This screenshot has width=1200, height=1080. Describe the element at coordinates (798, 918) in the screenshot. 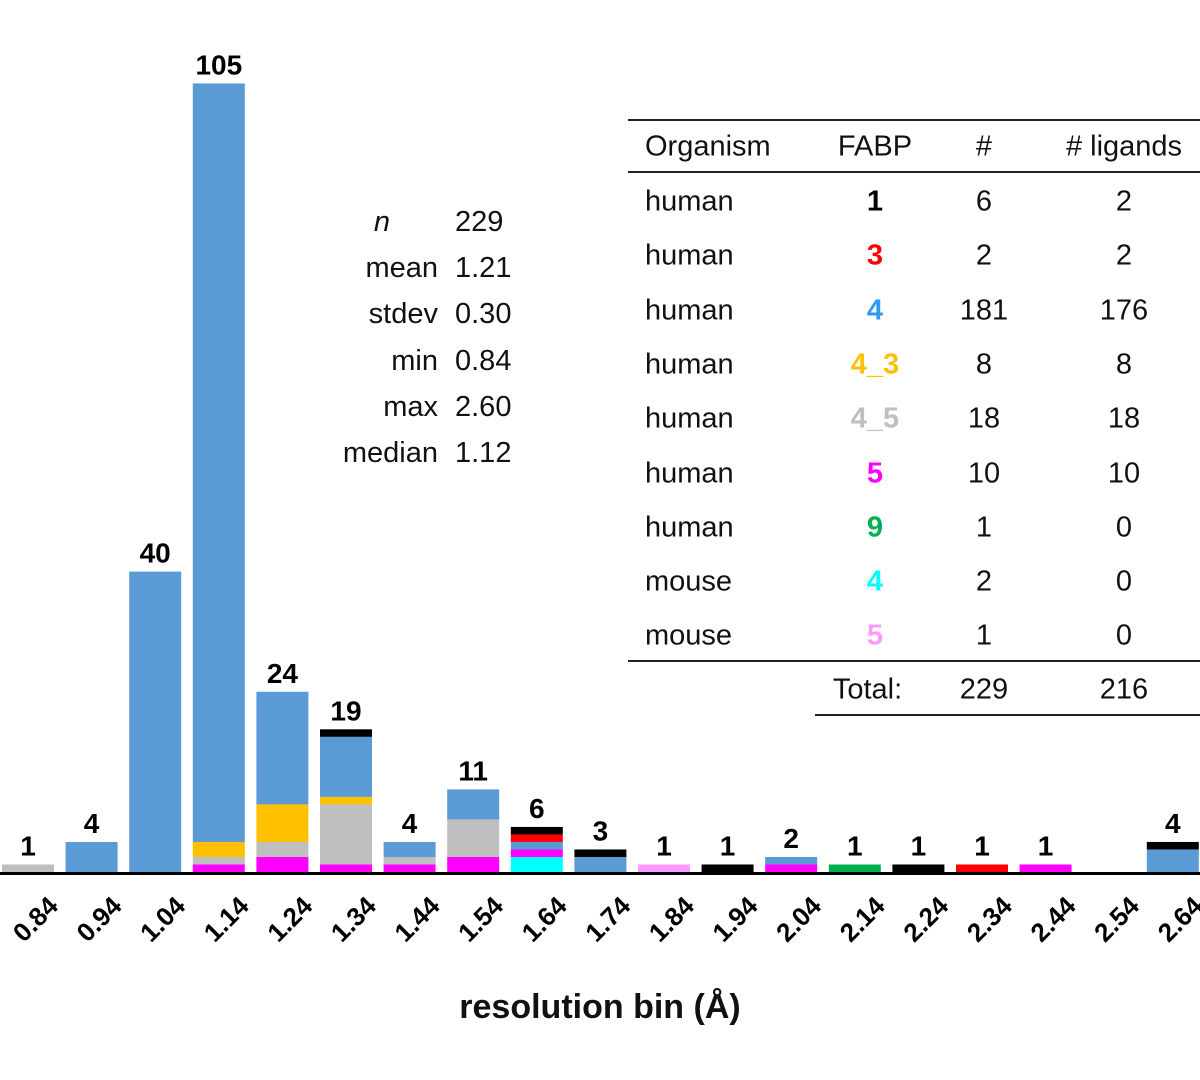

I see `x-tick-label: 2.04` at that location.